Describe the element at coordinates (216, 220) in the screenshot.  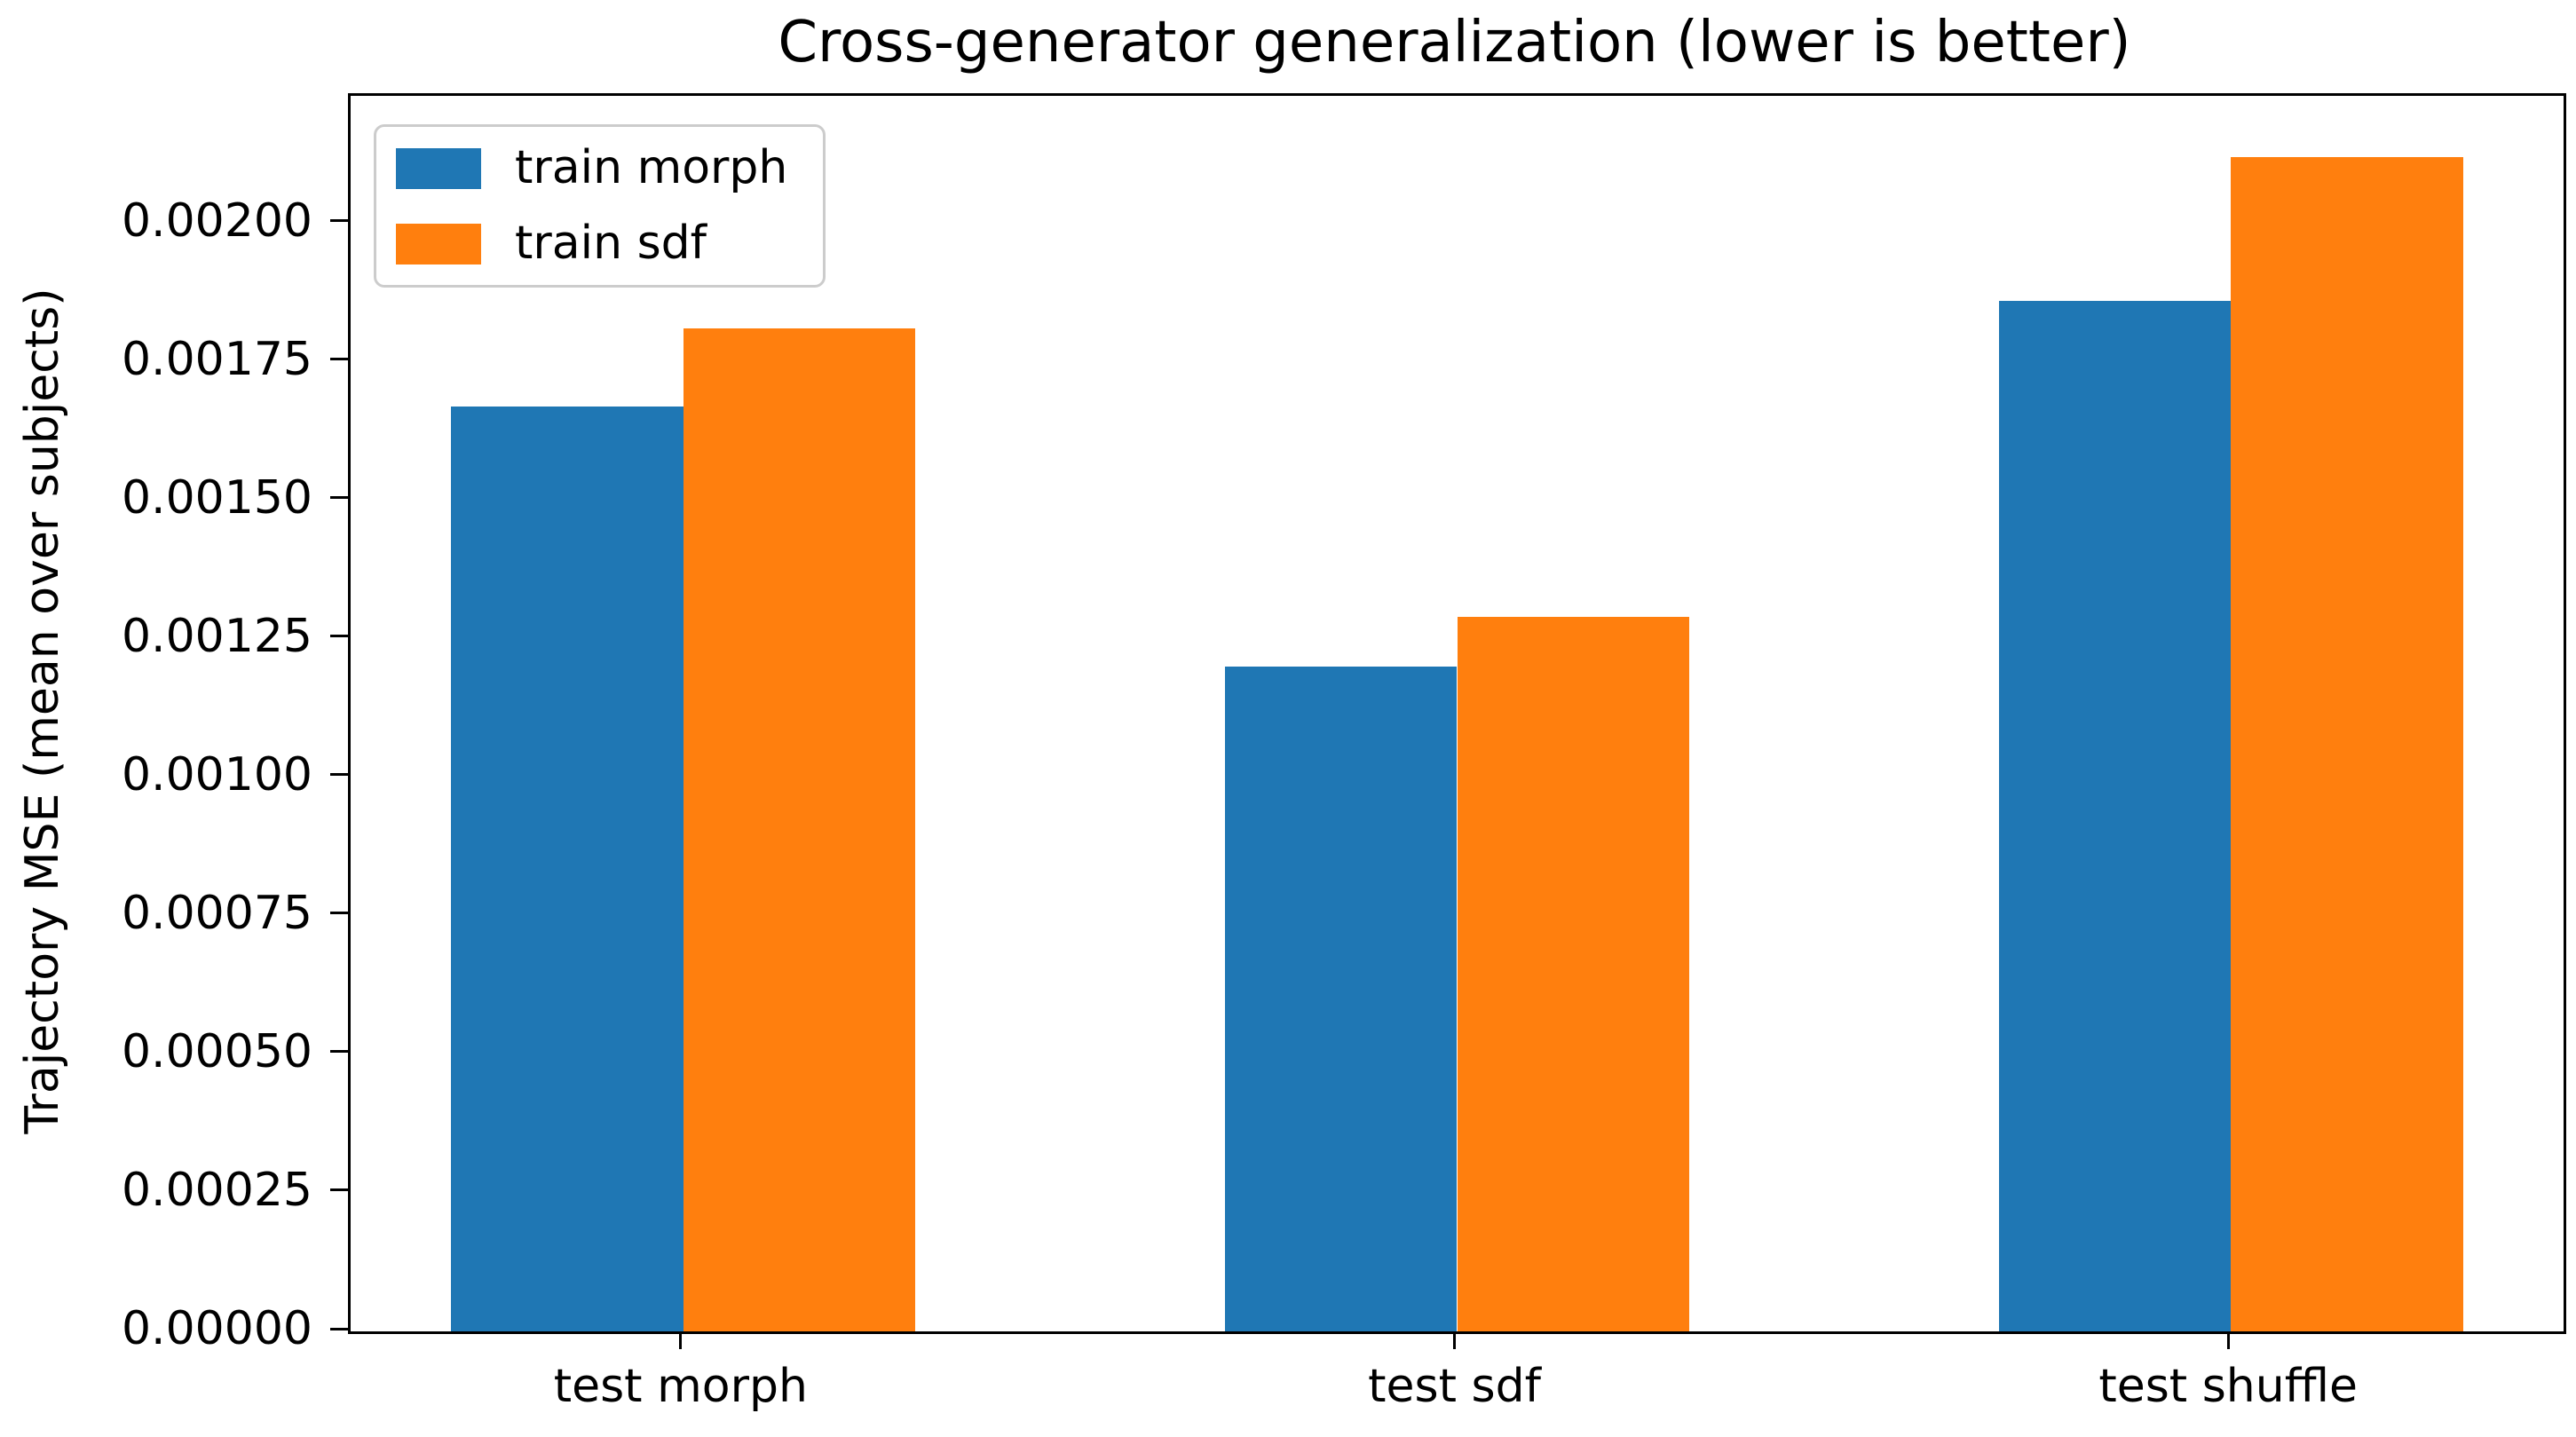
I see `y-tick-label: 0.00200` at that location.